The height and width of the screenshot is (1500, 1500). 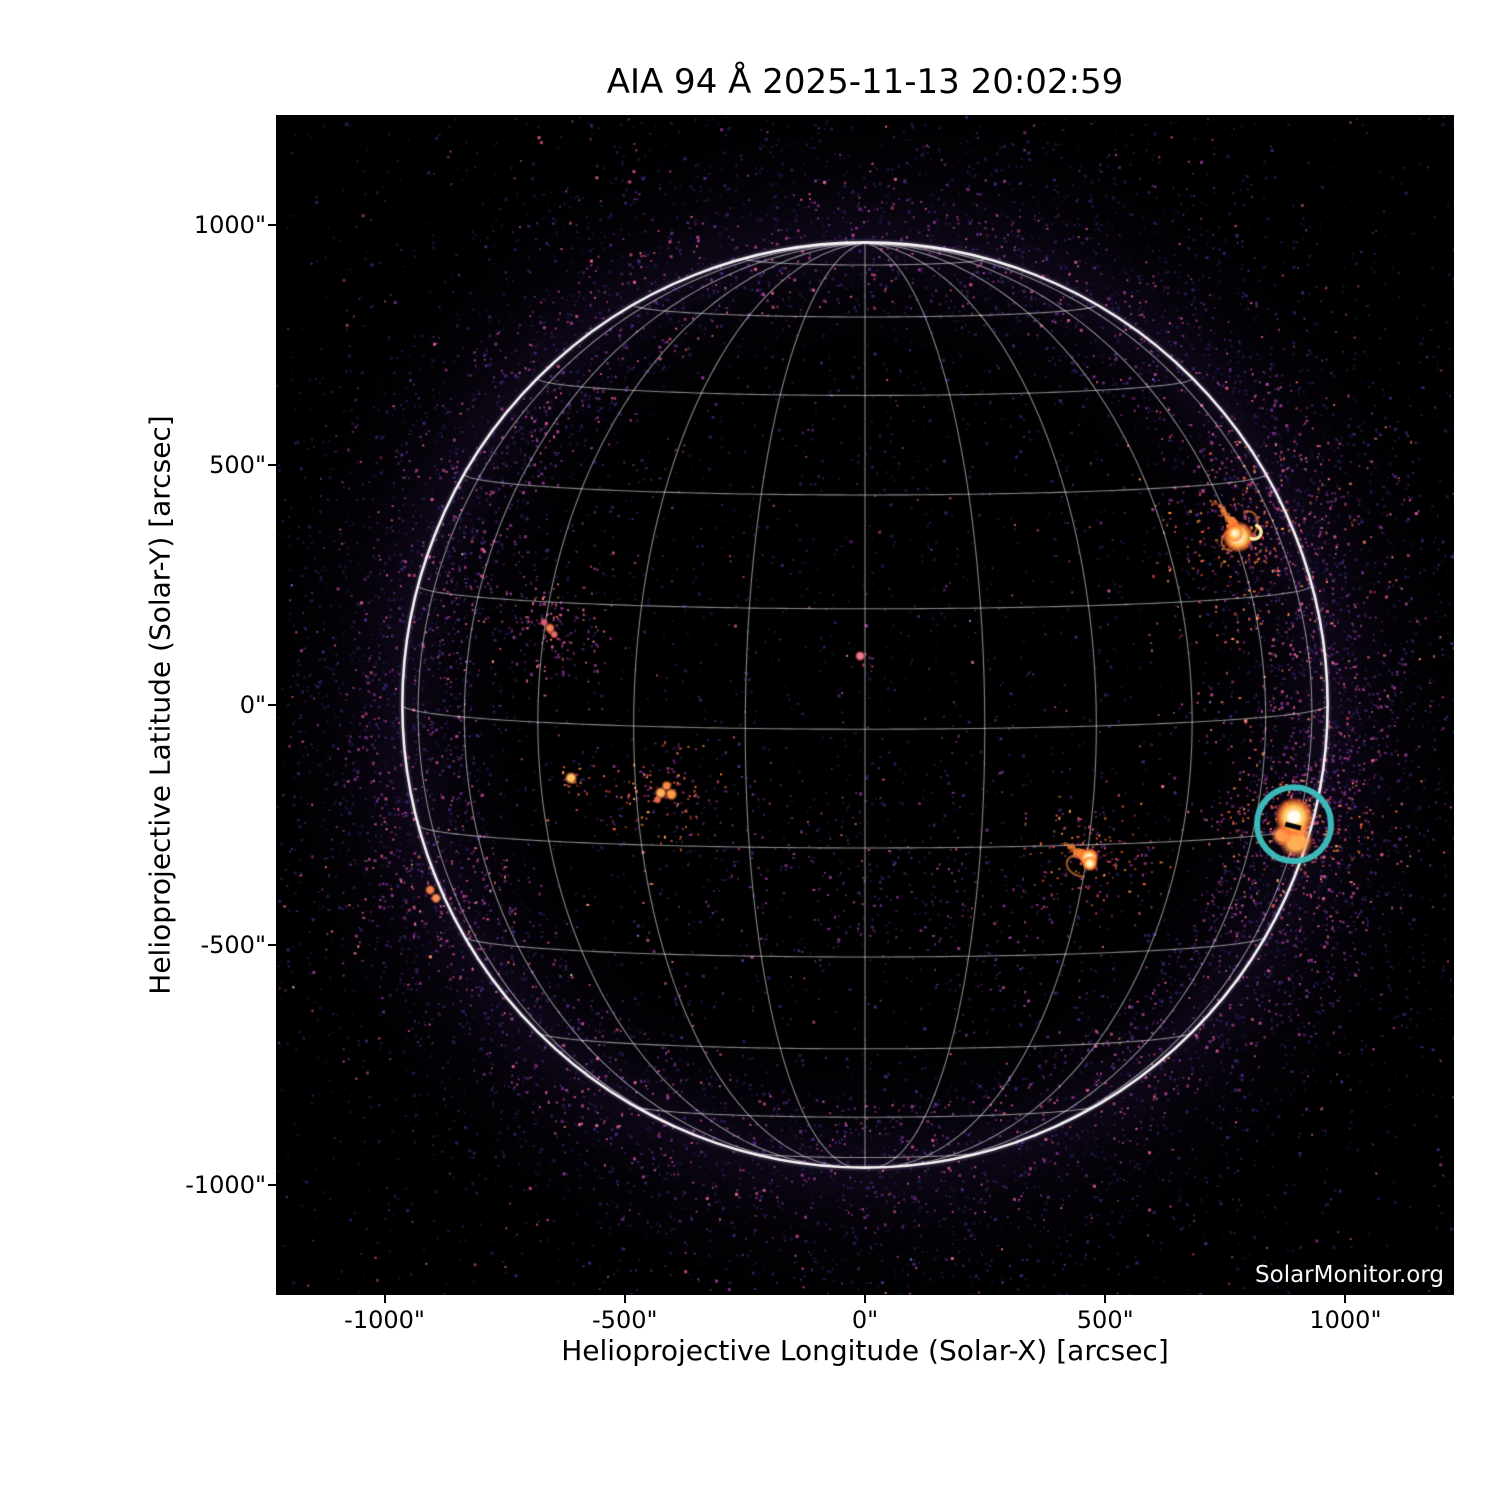 I want to click on figure-title: AIA 94 Å 2025-11-13 20:02:59, so click(x=865, y=82).